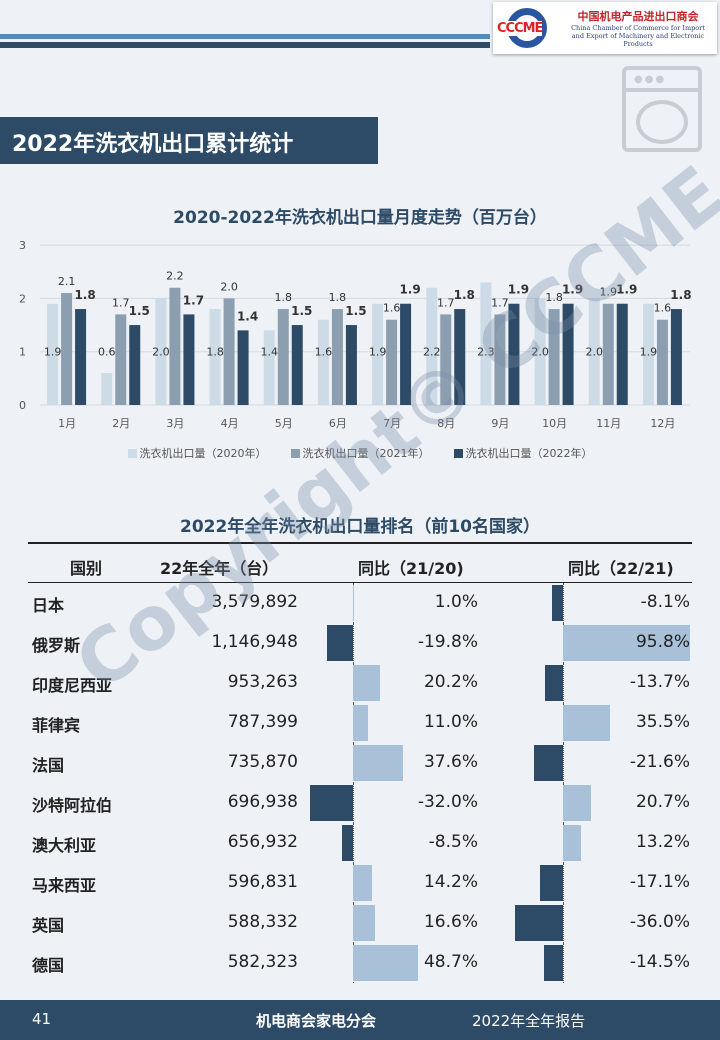 The width and height of the screenshot is (720, 1040). I want to click on yoy-value: 11.0%, so click(450, 722).